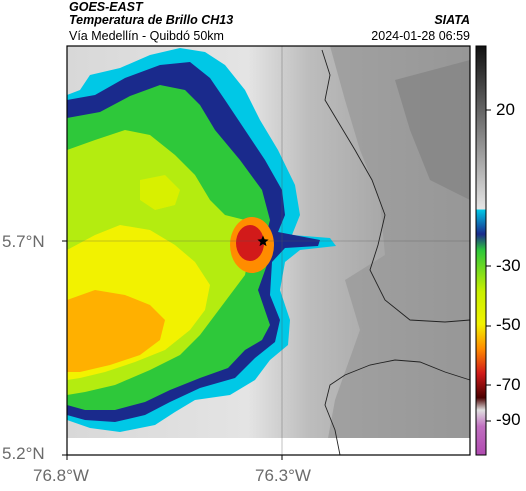  I want to click on region-label: Vía Medellín - Quibdó 50km, so click(146, 36).